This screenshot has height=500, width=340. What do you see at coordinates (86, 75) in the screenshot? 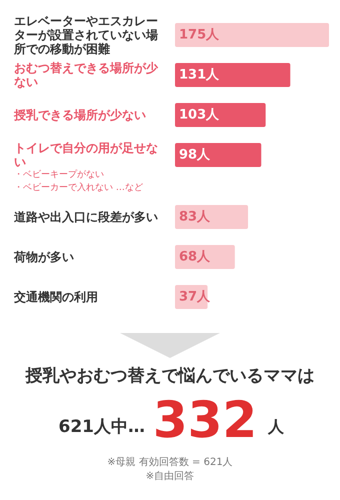
I see `y-tick-label: おむつ替えできる場所が少ない` at bounding box center [86, 75].